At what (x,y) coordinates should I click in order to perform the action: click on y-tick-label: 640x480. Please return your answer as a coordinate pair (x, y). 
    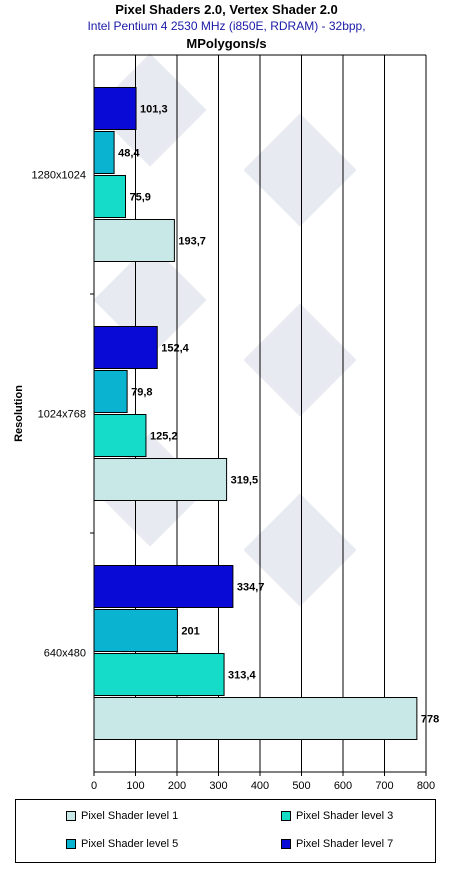
    Looking at the image, I should click on (65, 654).